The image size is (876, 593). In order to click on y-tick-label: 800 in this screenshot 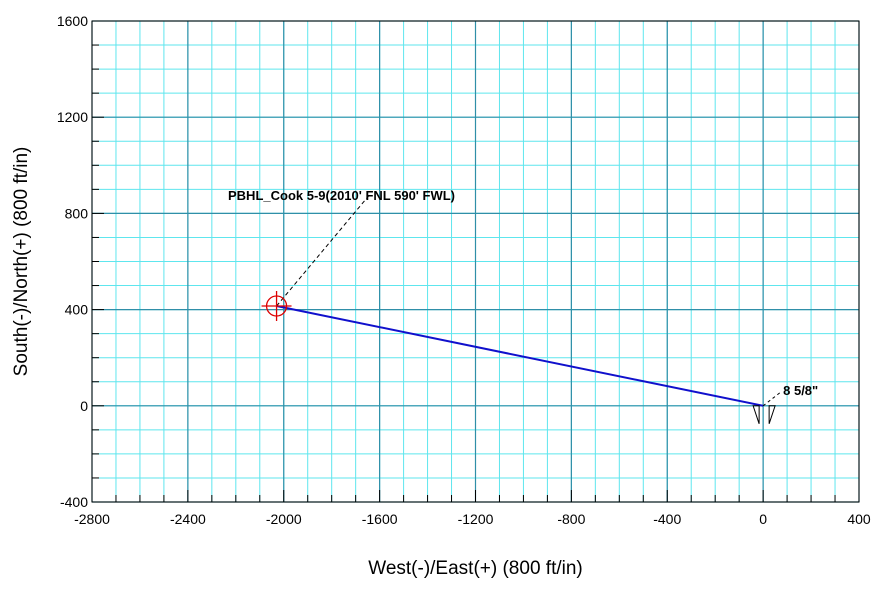, I will do `click(77, 213)`.